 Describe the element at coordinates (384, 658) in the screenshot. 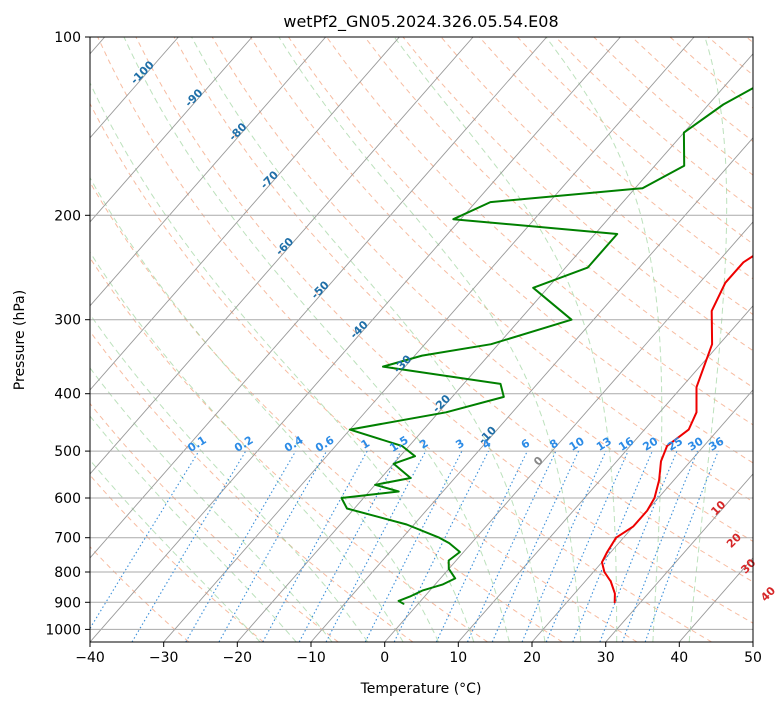

I see `x-tick-label: 0` at that location.